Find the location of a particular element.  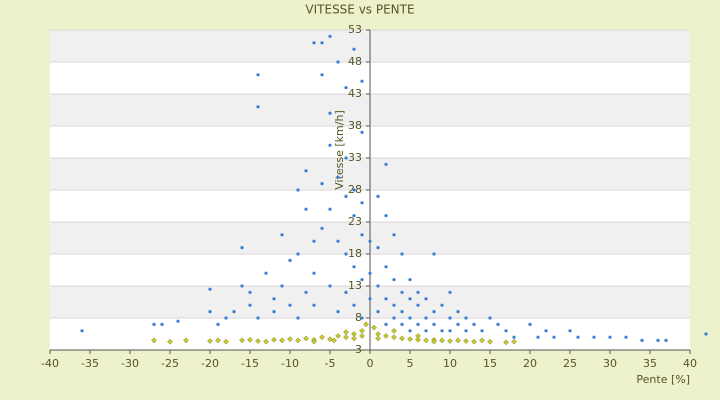

y-tick-label: 23 is located at coordinates (355, 221).